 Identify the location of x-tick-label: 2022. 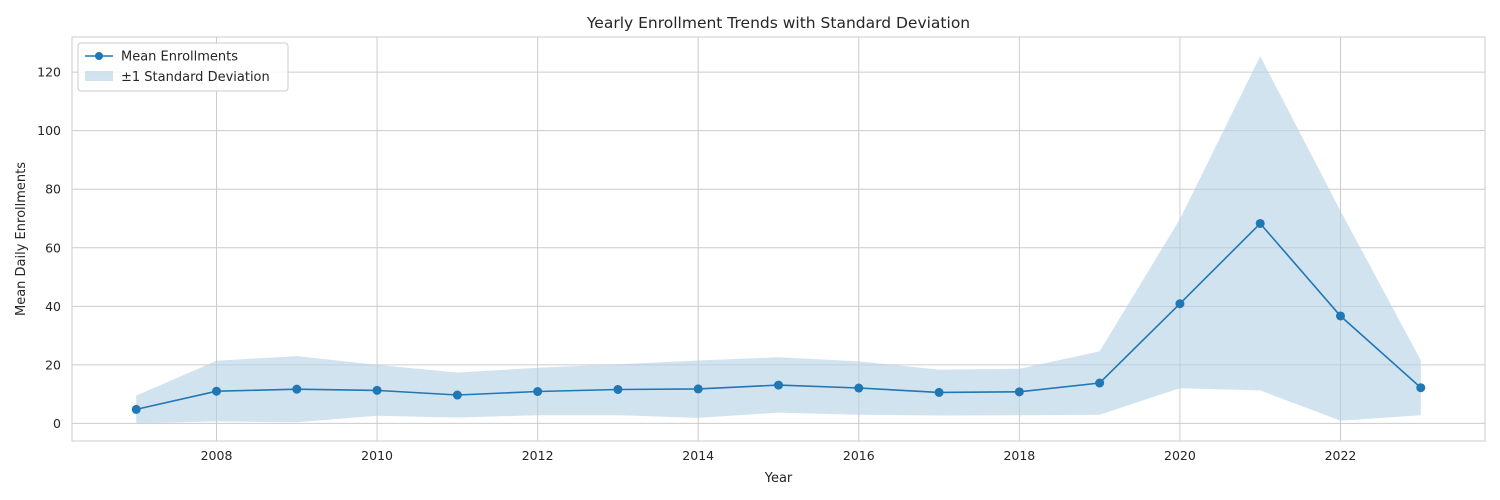
(1341, 455).